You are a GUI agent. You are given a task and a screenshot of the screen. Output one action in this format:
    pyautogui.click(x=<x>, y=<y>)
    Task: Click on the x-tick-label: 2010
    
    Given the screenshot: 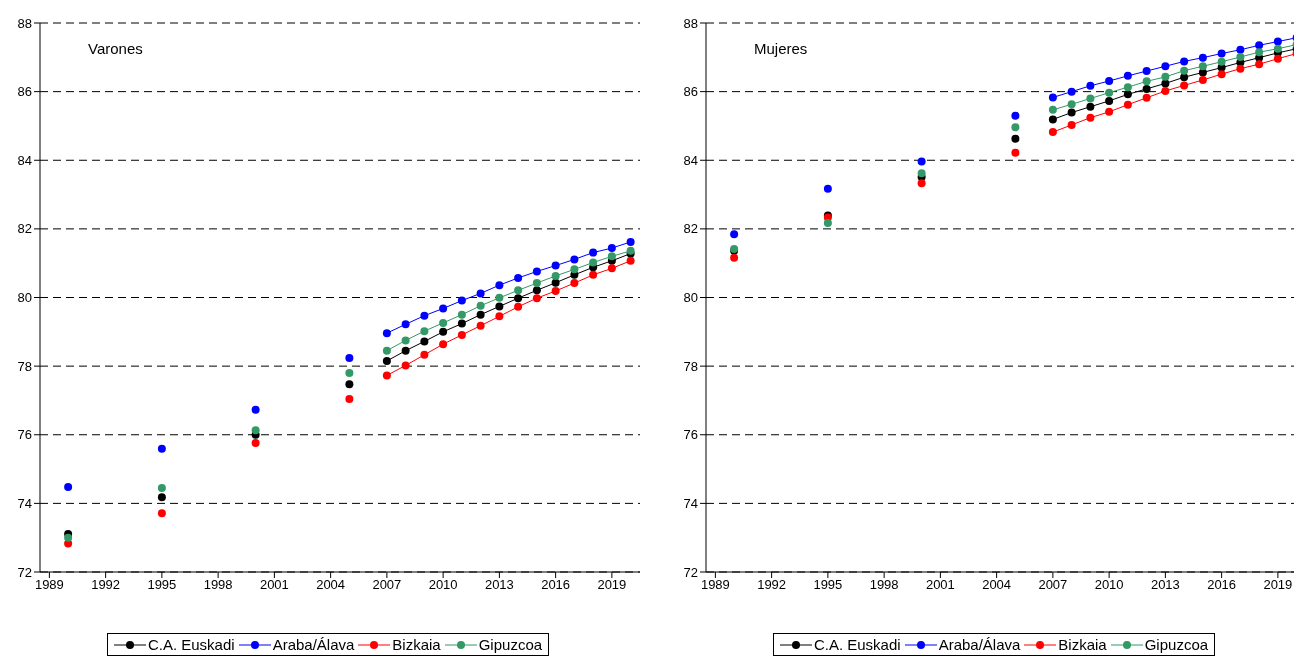 What is the action you would take?
    pyautogui.click(x=443, y=585)
    